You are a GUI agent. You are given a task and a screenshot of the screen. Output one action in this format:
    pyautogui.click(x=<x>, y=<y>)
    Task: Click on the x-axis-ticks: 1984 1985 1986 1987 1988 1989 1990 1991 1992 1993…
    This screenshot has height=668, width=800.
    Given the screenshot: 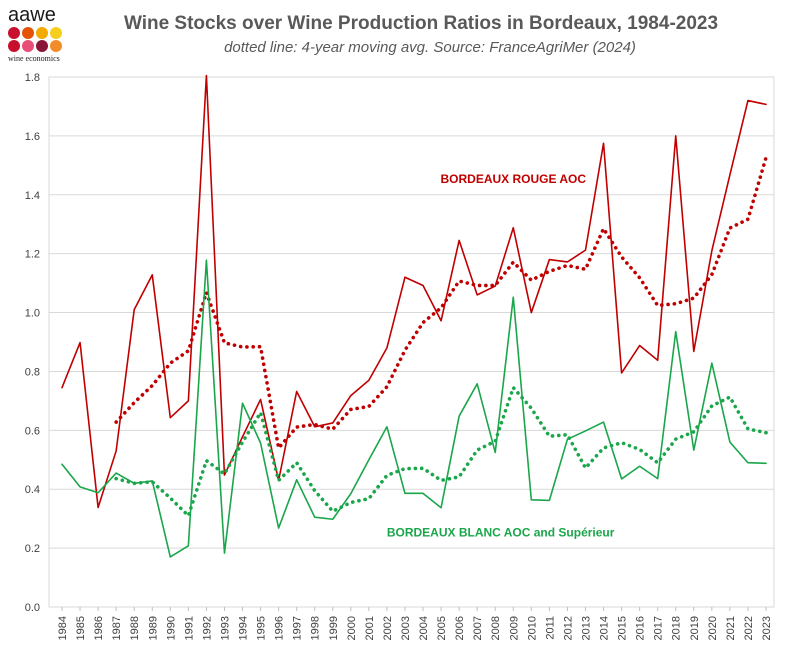 What is the action you would take?
    pyautogui.click(x=415, y=623)
    